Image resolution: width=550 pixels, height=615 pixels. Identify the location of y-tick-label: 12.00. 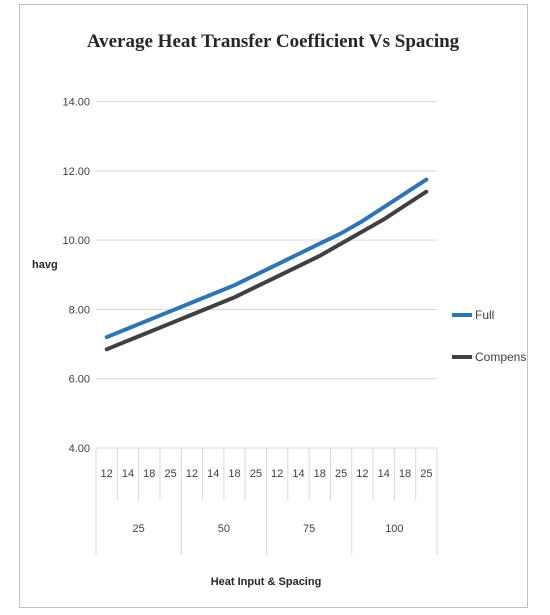
(76, 172).